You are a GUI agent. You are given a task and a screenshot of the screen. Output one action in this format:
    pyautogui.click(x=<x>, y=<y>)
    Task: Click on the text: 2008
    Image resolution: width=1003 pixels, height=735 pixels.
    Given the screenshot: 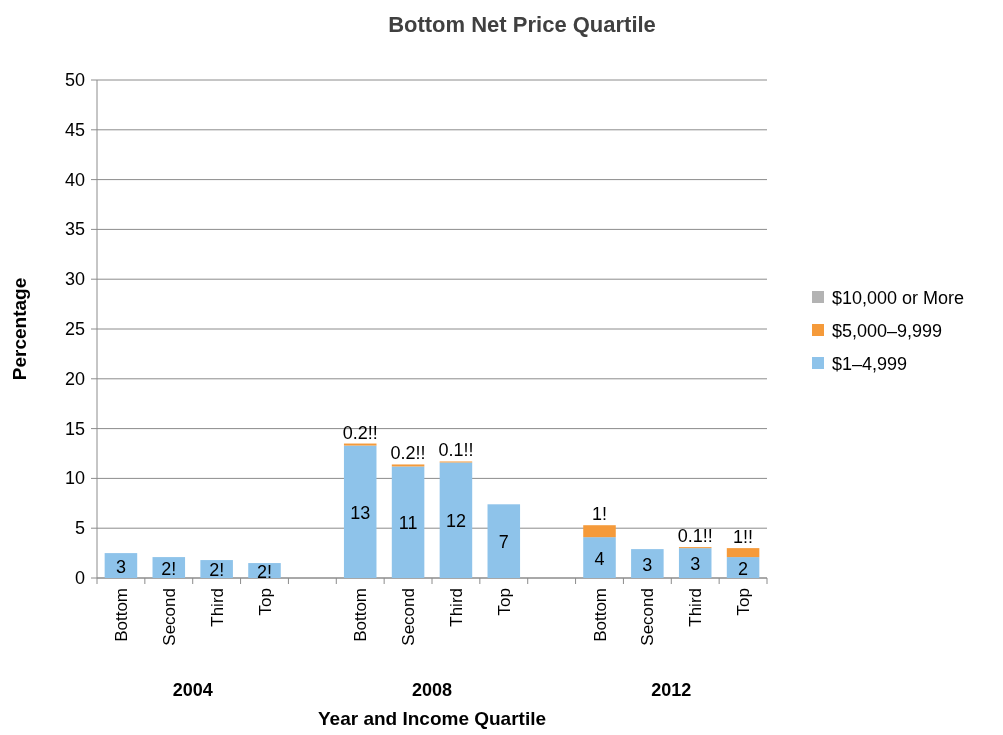 What is the action you would take?
    pyautogui.click(x=432, y=690)
    